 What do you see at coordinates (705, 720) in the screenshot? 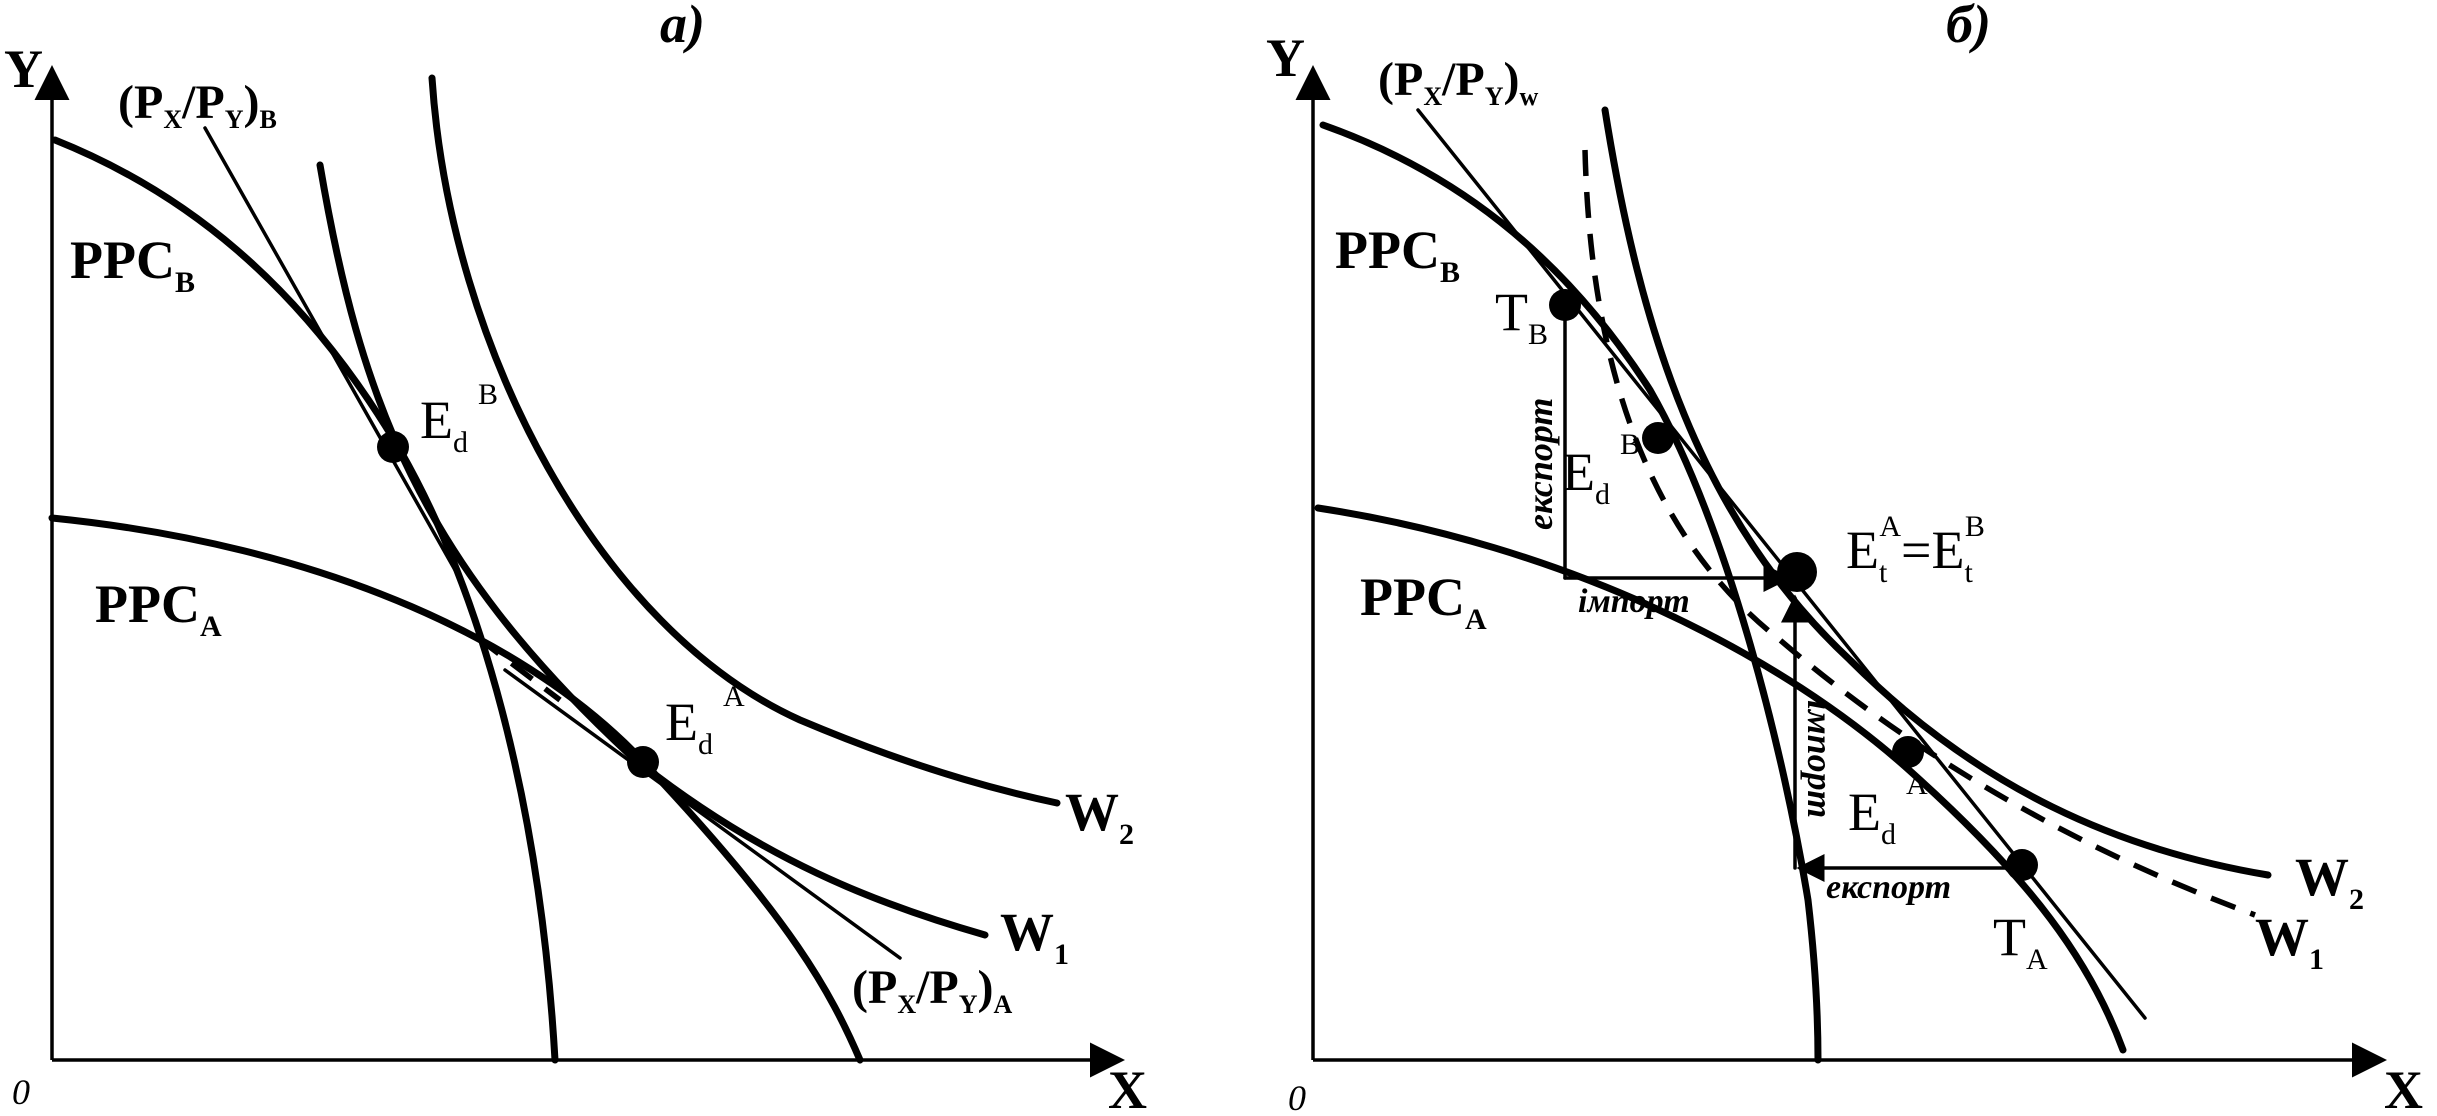
I see `ed-a-label-a: EdA` at bounding box center [705, 720].